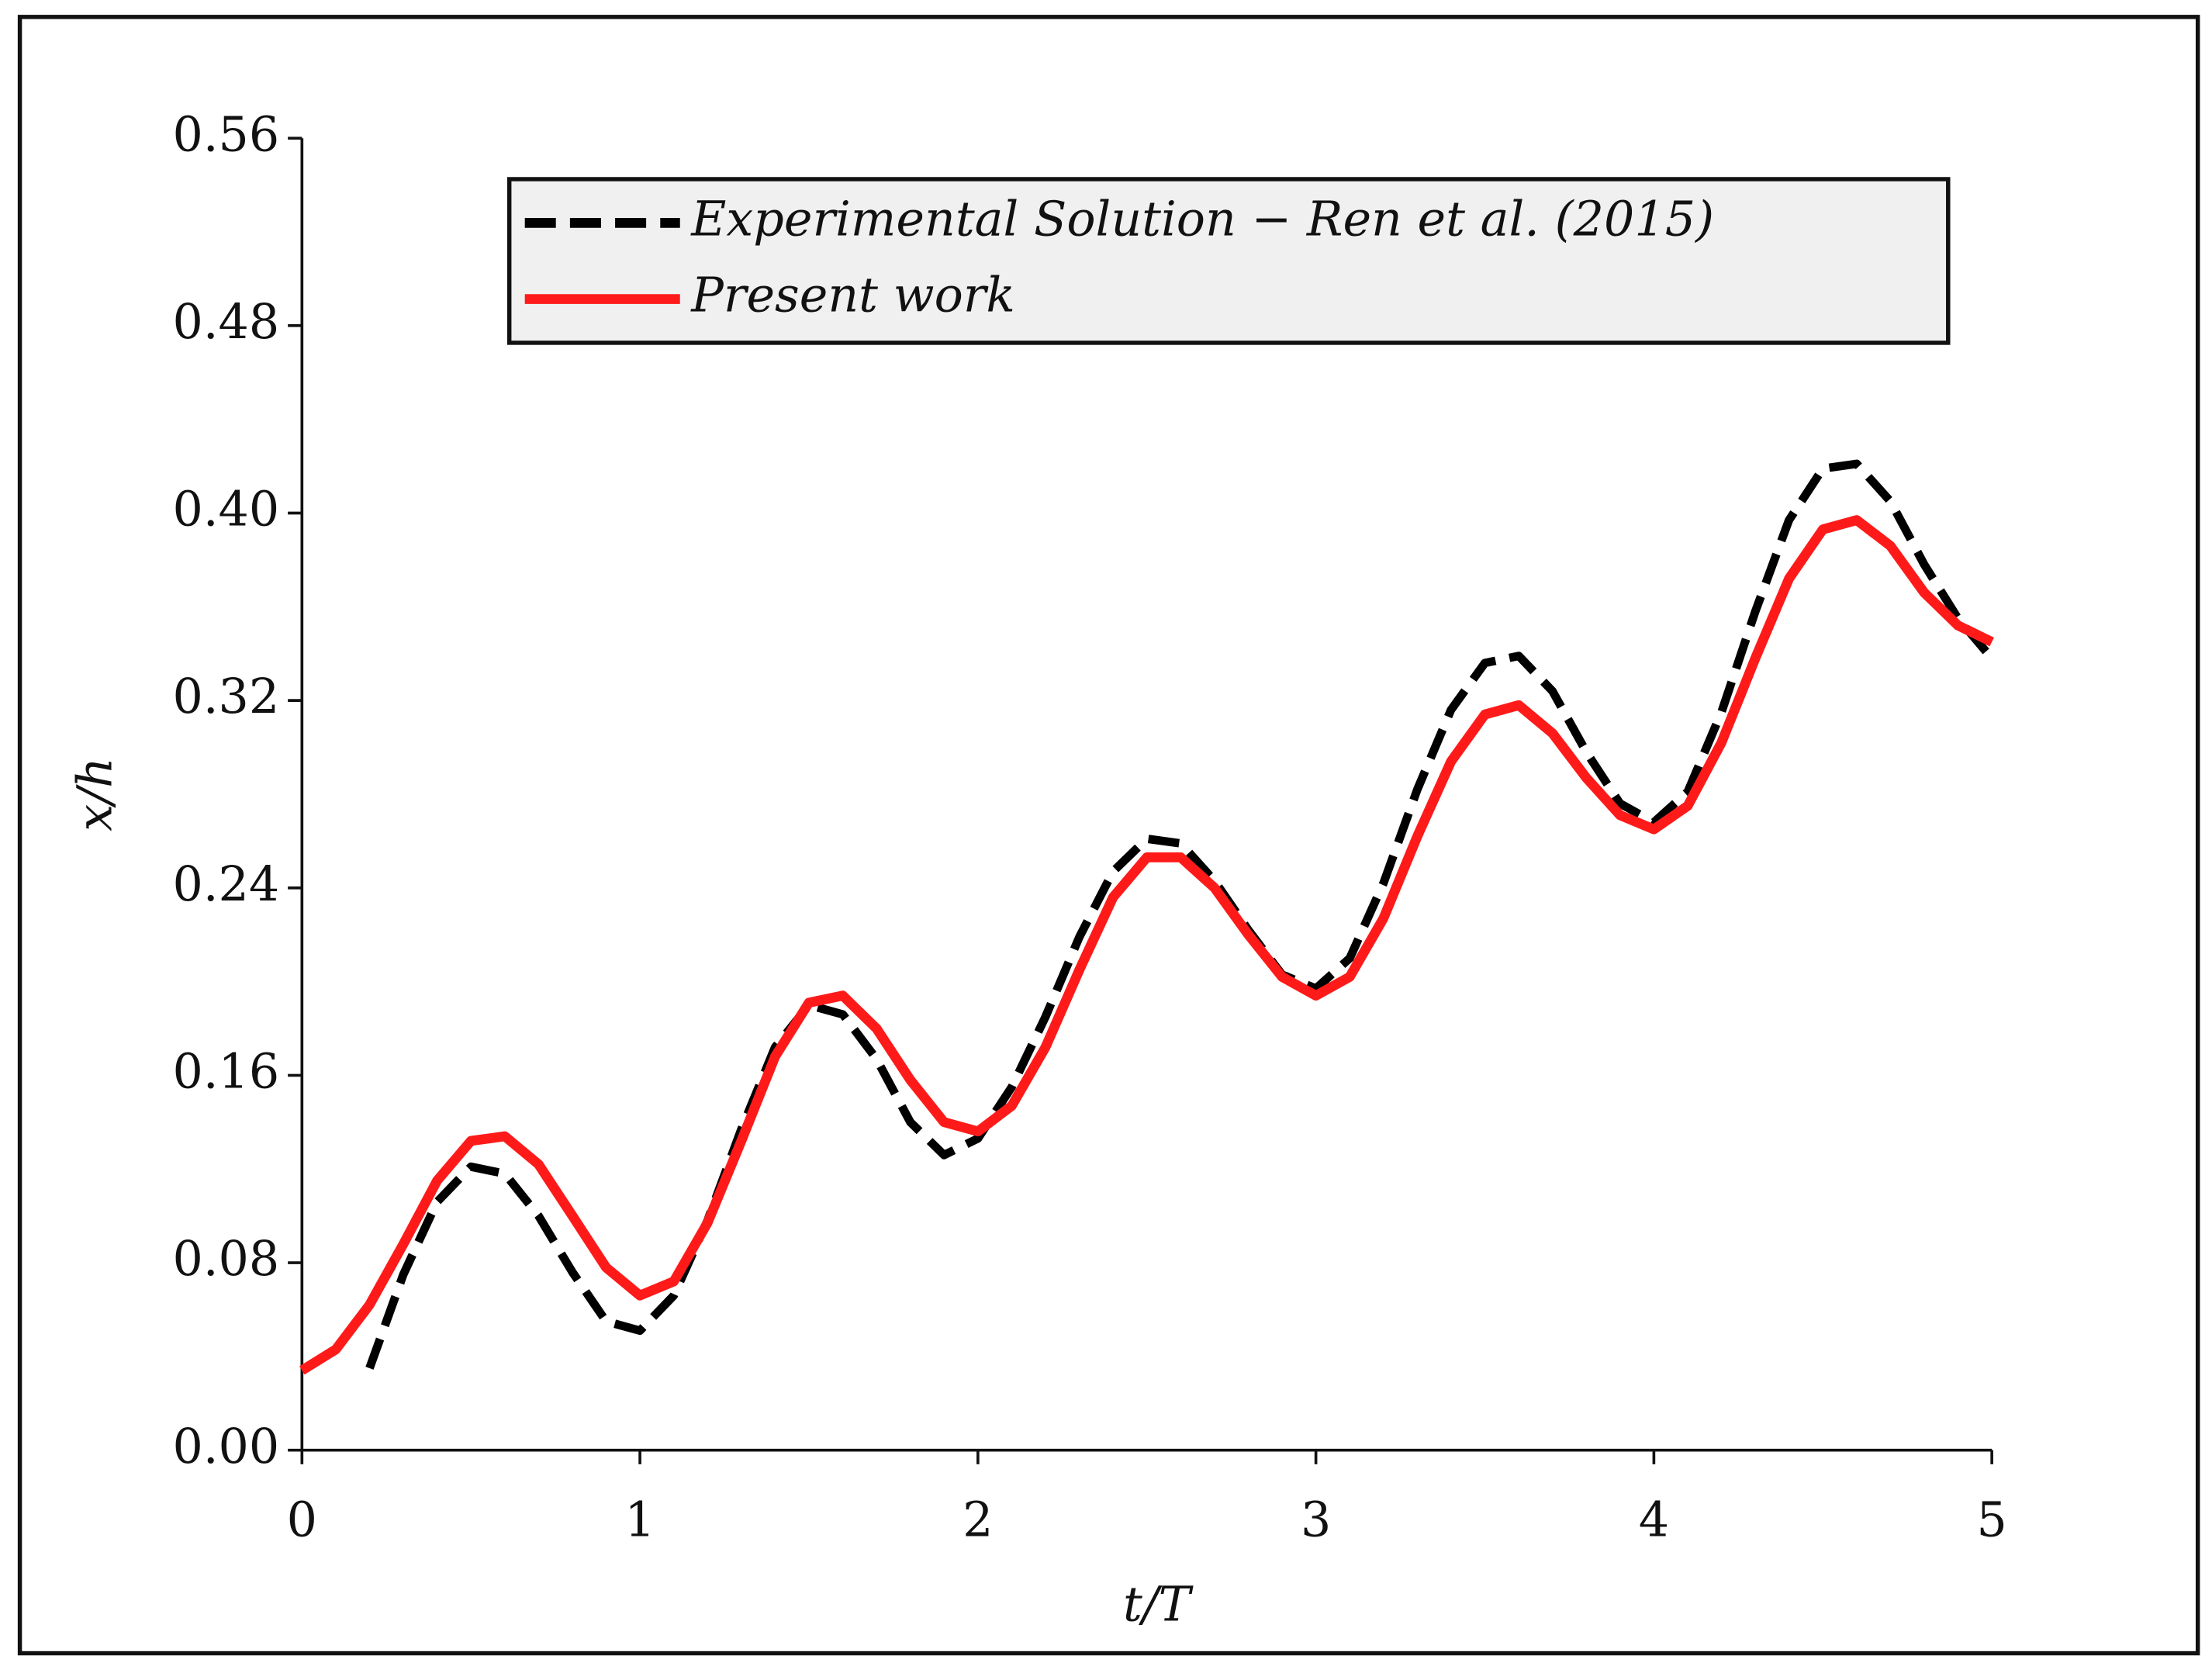 Image resolution: width=2212 pixels, height=1673 pixels. I want to click on y-axis-label: x/h, so click(95, 794).